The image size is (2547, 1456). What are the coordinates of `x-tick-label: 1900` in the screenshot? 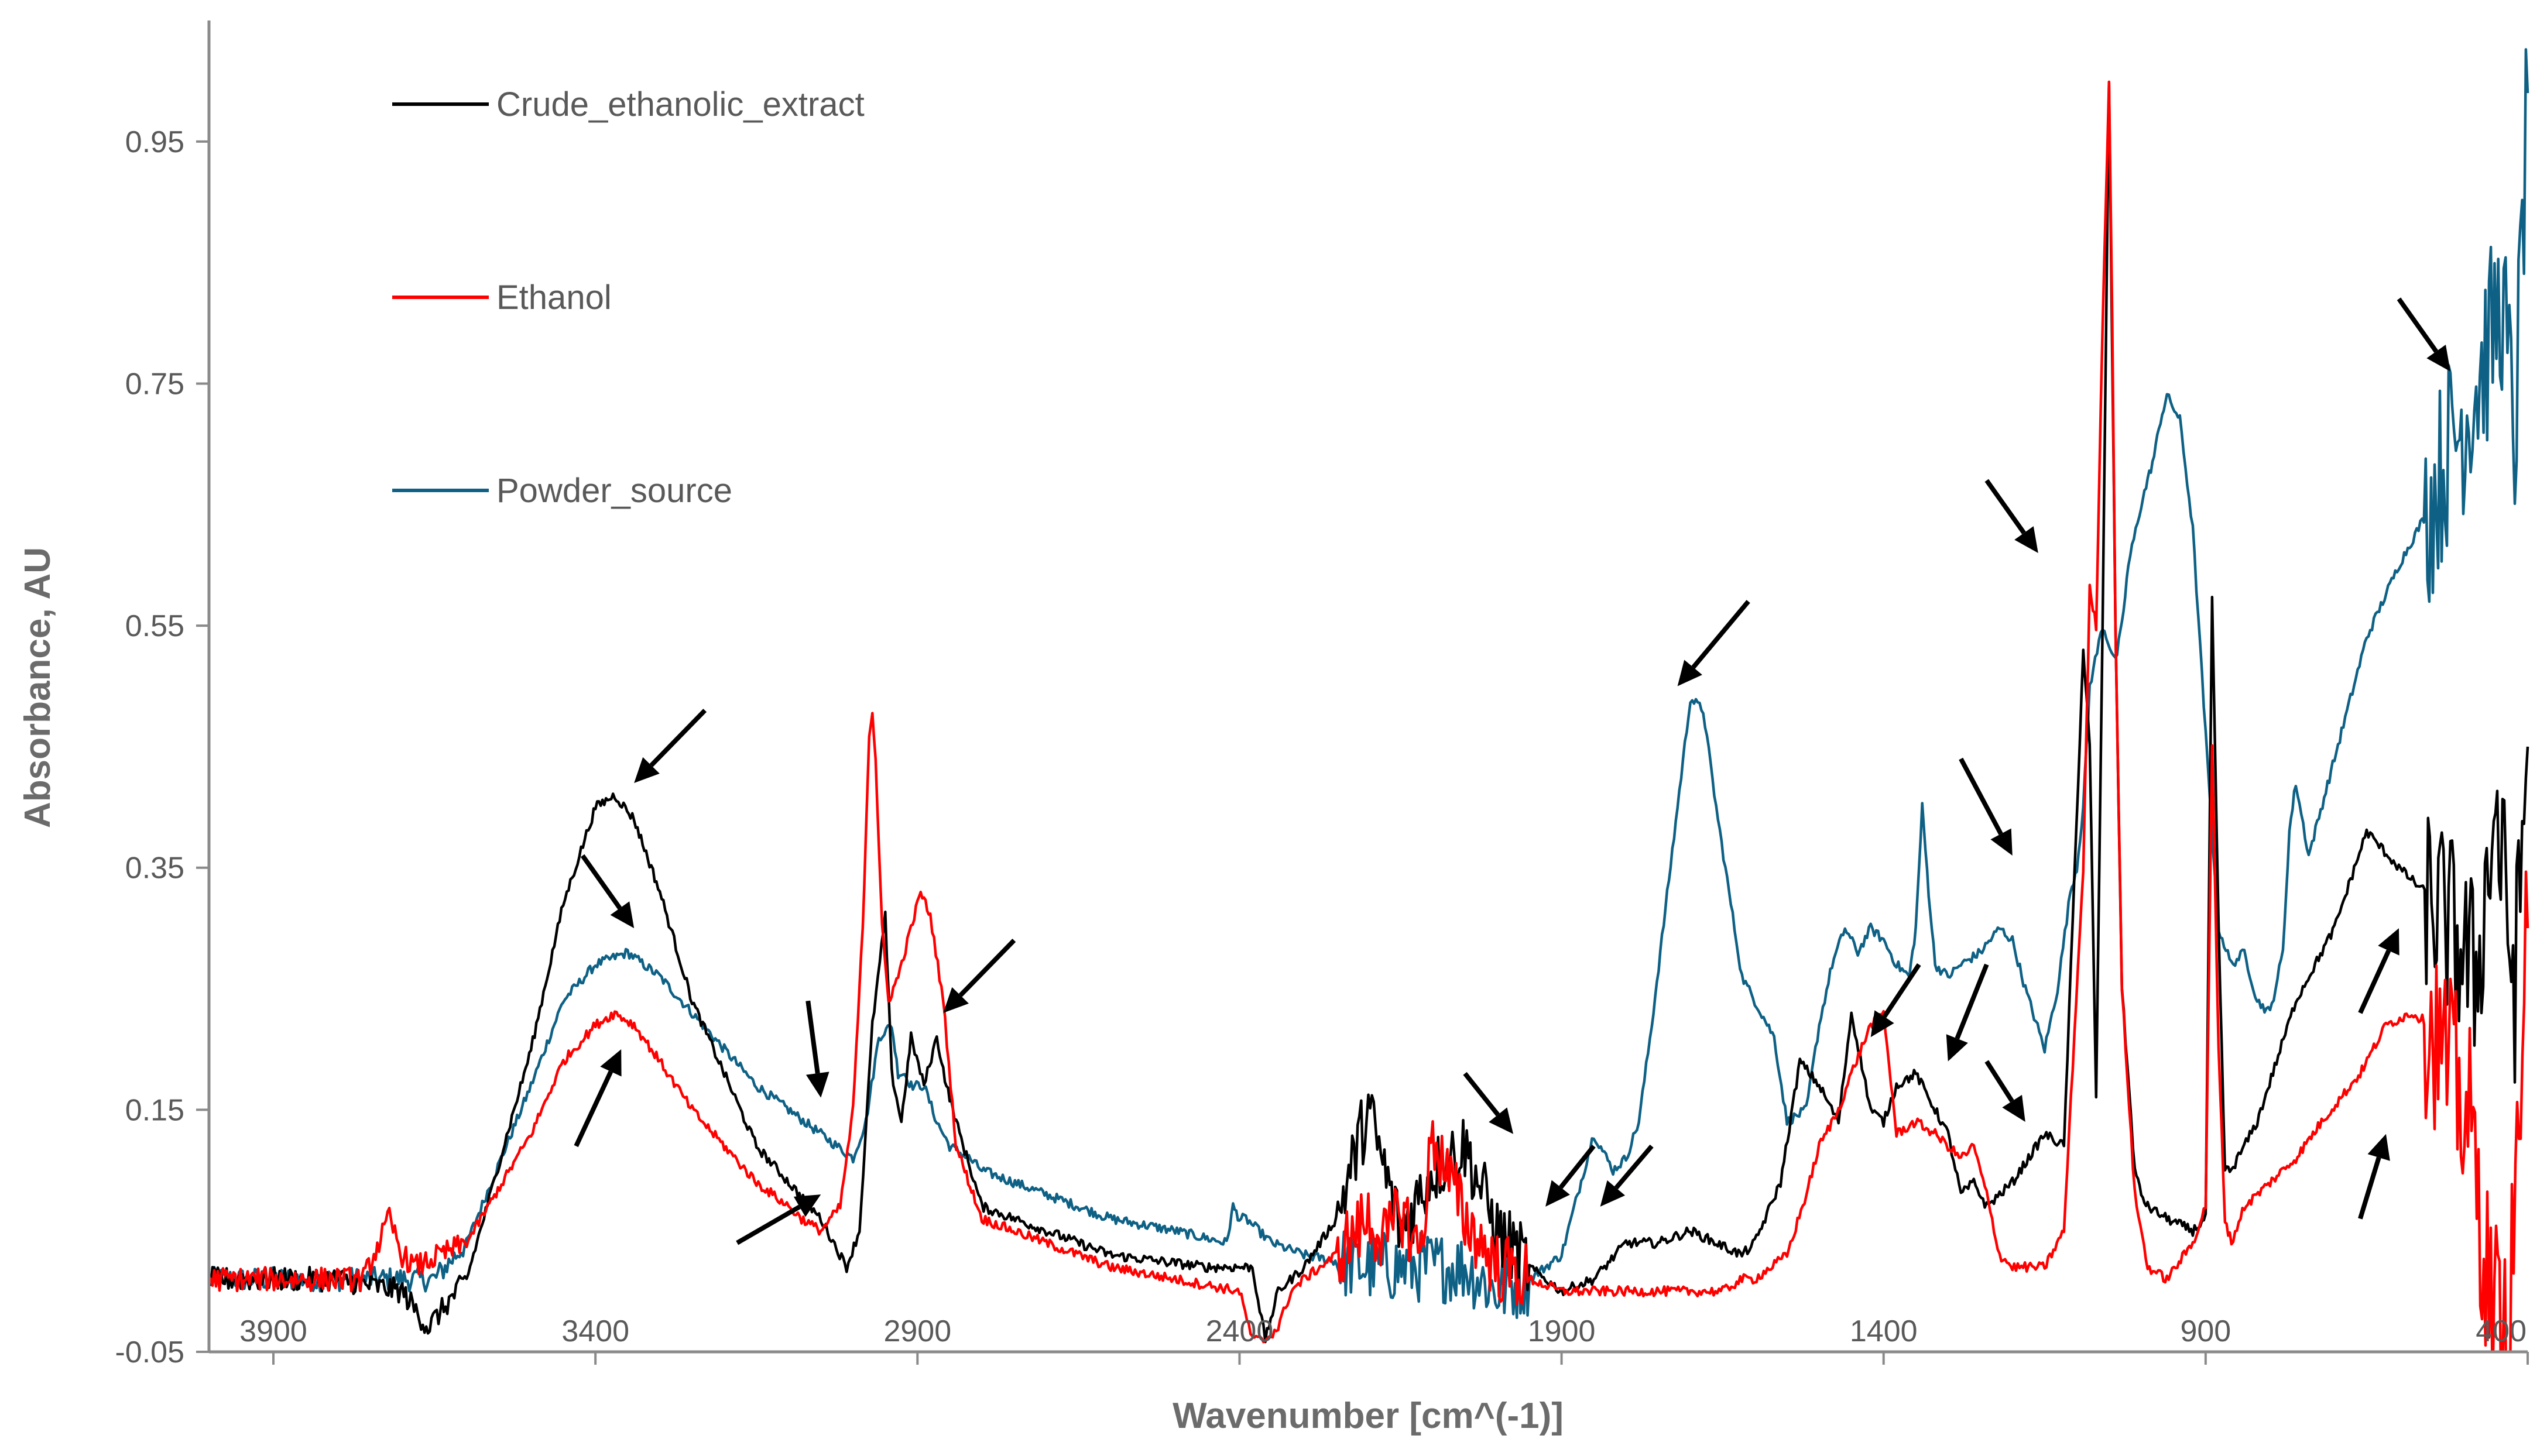 It's located at (1562, 1331).